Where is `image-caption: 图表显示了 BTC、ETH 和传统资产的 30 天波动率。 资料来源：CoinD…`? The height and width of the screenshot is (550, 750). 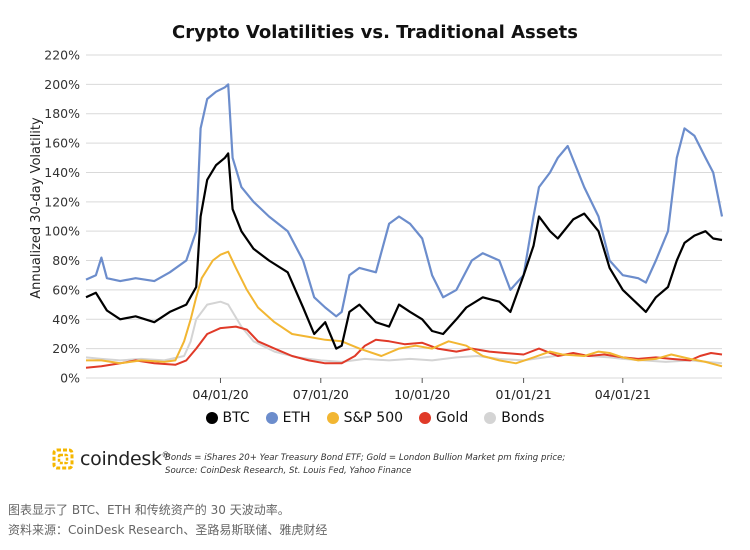
image-caption: 图表显示了 BTC、ETH 和传统资产的 30 天波动率。 资料来源：CoinD… is located at coordinates (167, 520).